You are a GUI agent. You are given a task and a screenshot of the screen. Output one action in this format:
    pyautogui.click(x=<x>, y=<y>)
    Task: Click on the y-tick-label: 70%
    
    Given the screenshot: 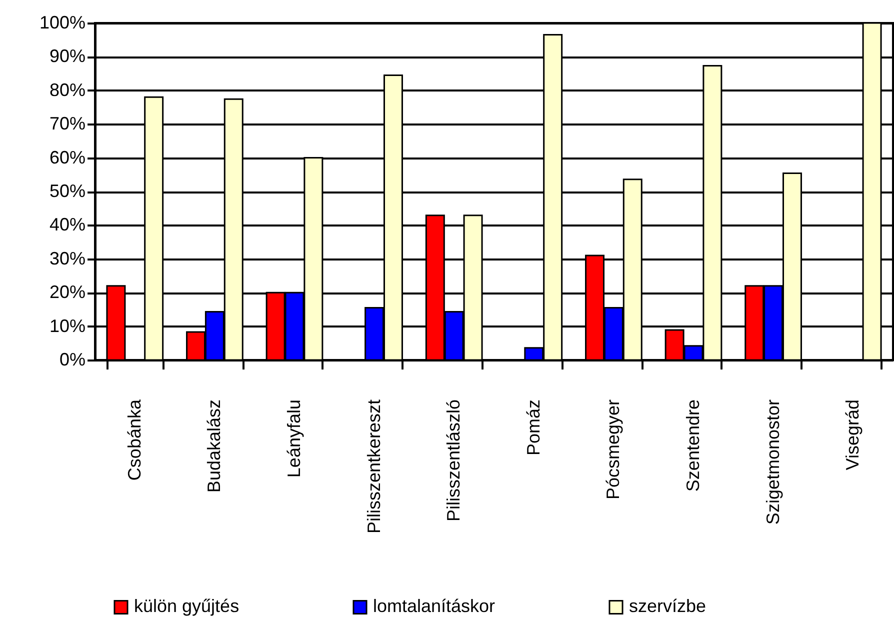 What is the action you would take?
    pyautogui.click(x=67, y=124)
    